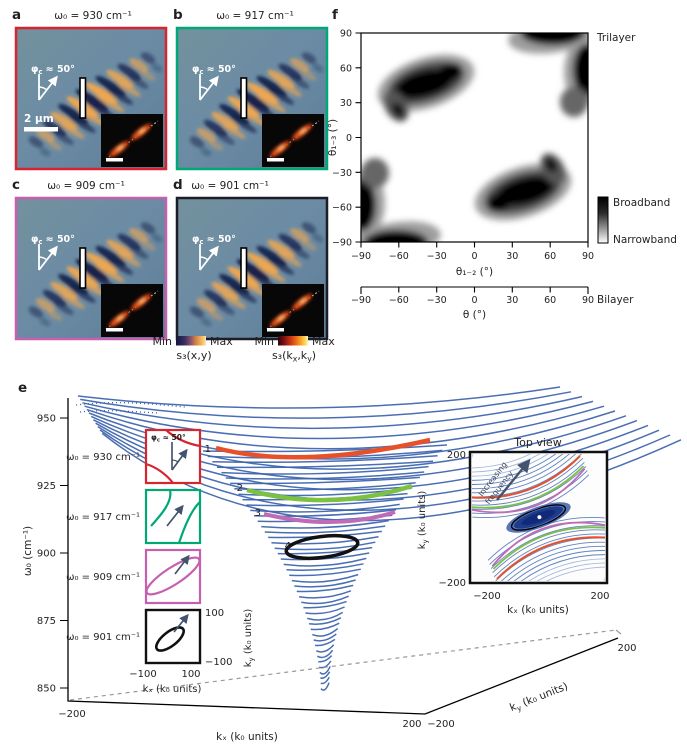  I want to click on panel-f-yticks, so click(358, 137).